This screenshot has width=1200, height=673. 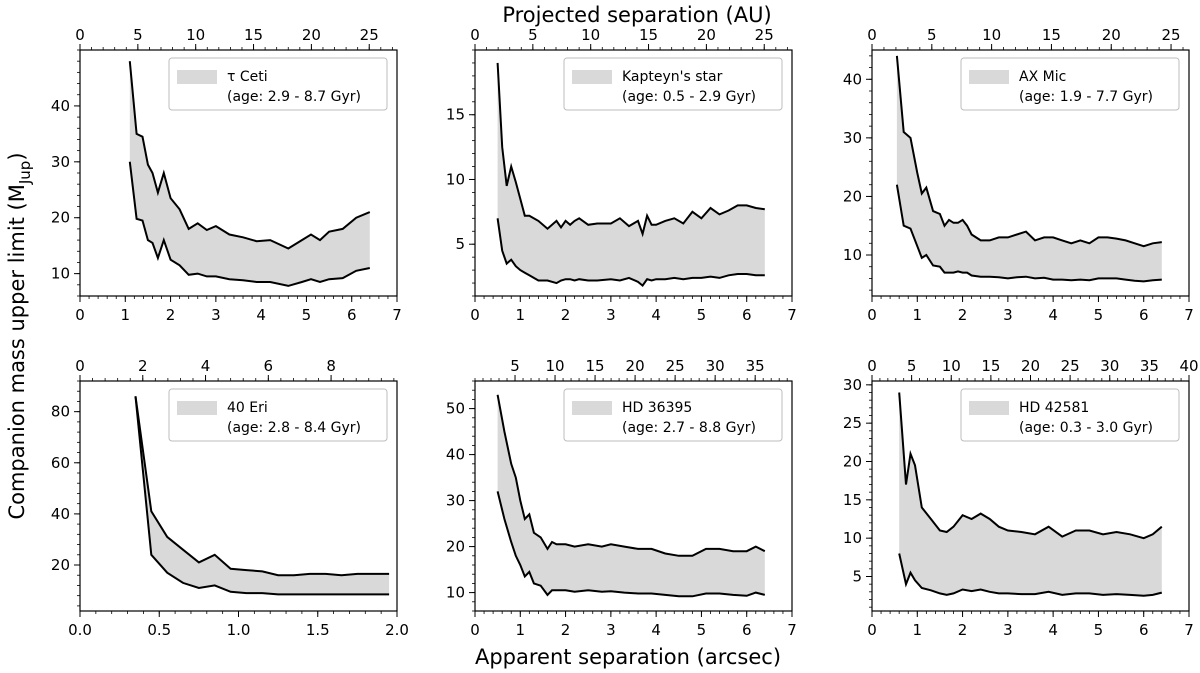 What do you see at coordinates (455, 409) in the screenshot?
I see `y-tick-label: 50` at bounding box center [455, 409].